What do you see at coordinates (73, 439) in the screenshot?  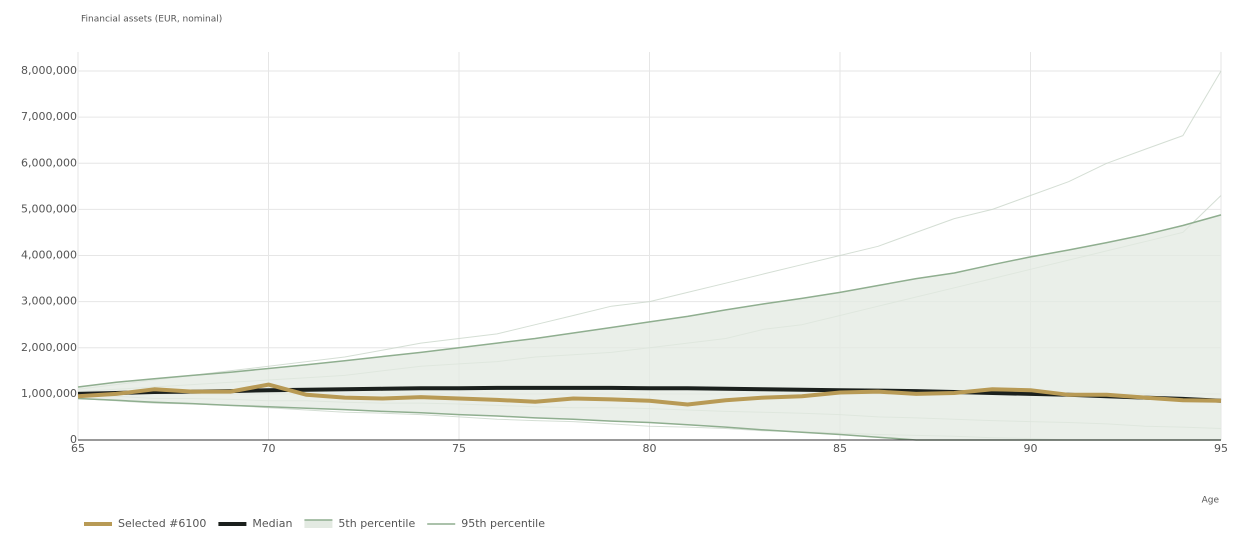 I see `y-tick-label: 0` at bounding box center [73, 439].